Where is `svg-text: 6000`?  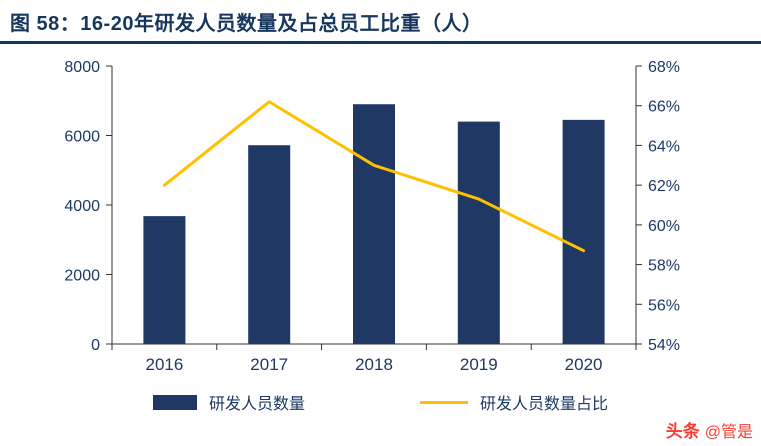
svg-text: 6000 is located at coordinates (82, 137).